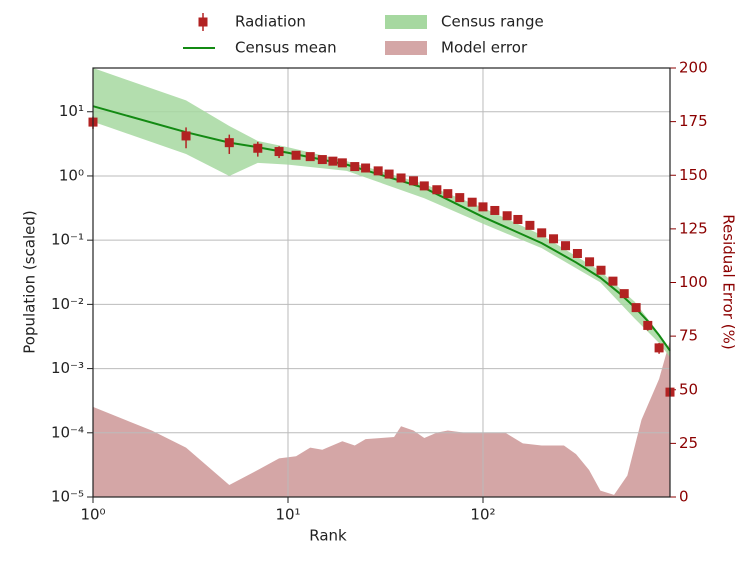  I want to click on y2-tick-label: 175, so click(693, 121).